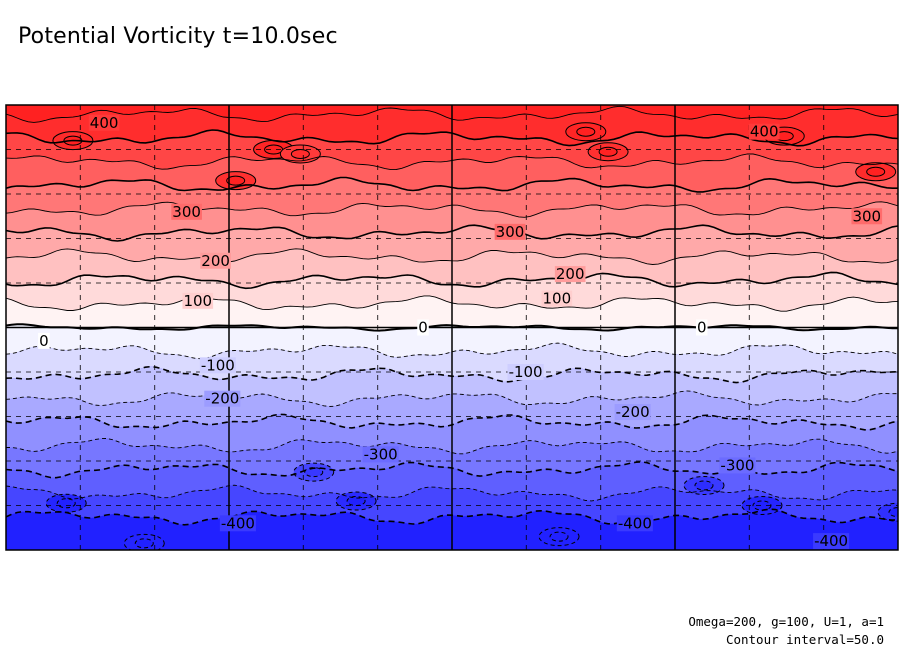 Image resolution: width=904 pixels, height=654 pixels. What do you see at coordinates (804, 639) in the screenshot?
I see `contour-interval-text: Contour interval=50.0` at bounding box center [804, 639].